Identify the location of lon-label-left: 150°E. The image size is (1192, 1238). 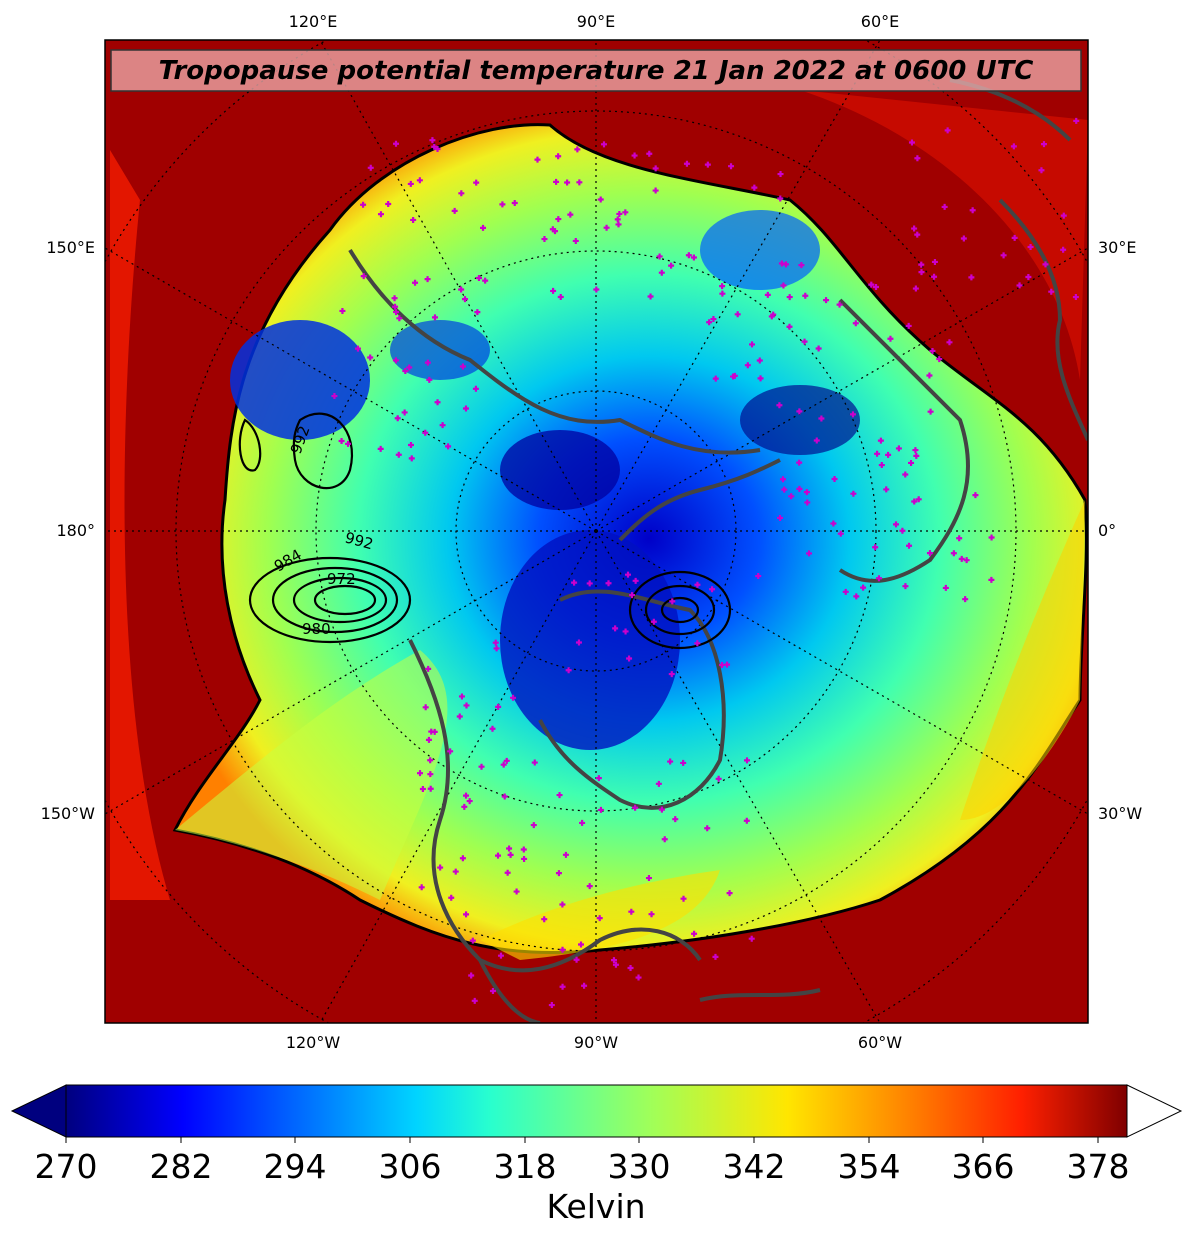
(70, 247).